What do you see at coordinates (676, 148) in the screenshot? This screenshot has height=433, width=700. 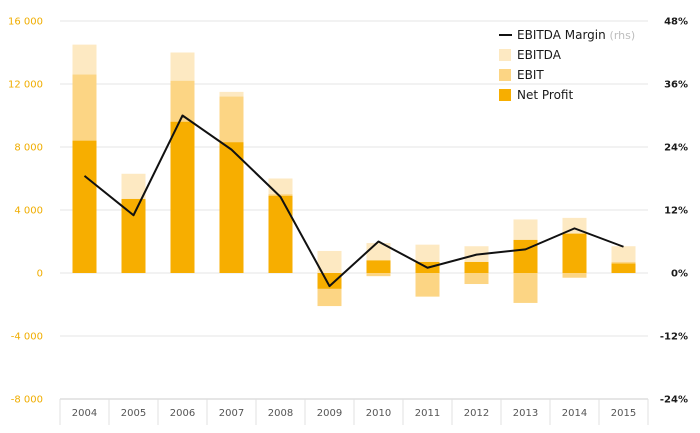 I see `right-tick-label: 24%` at bounding box center [676, 148].